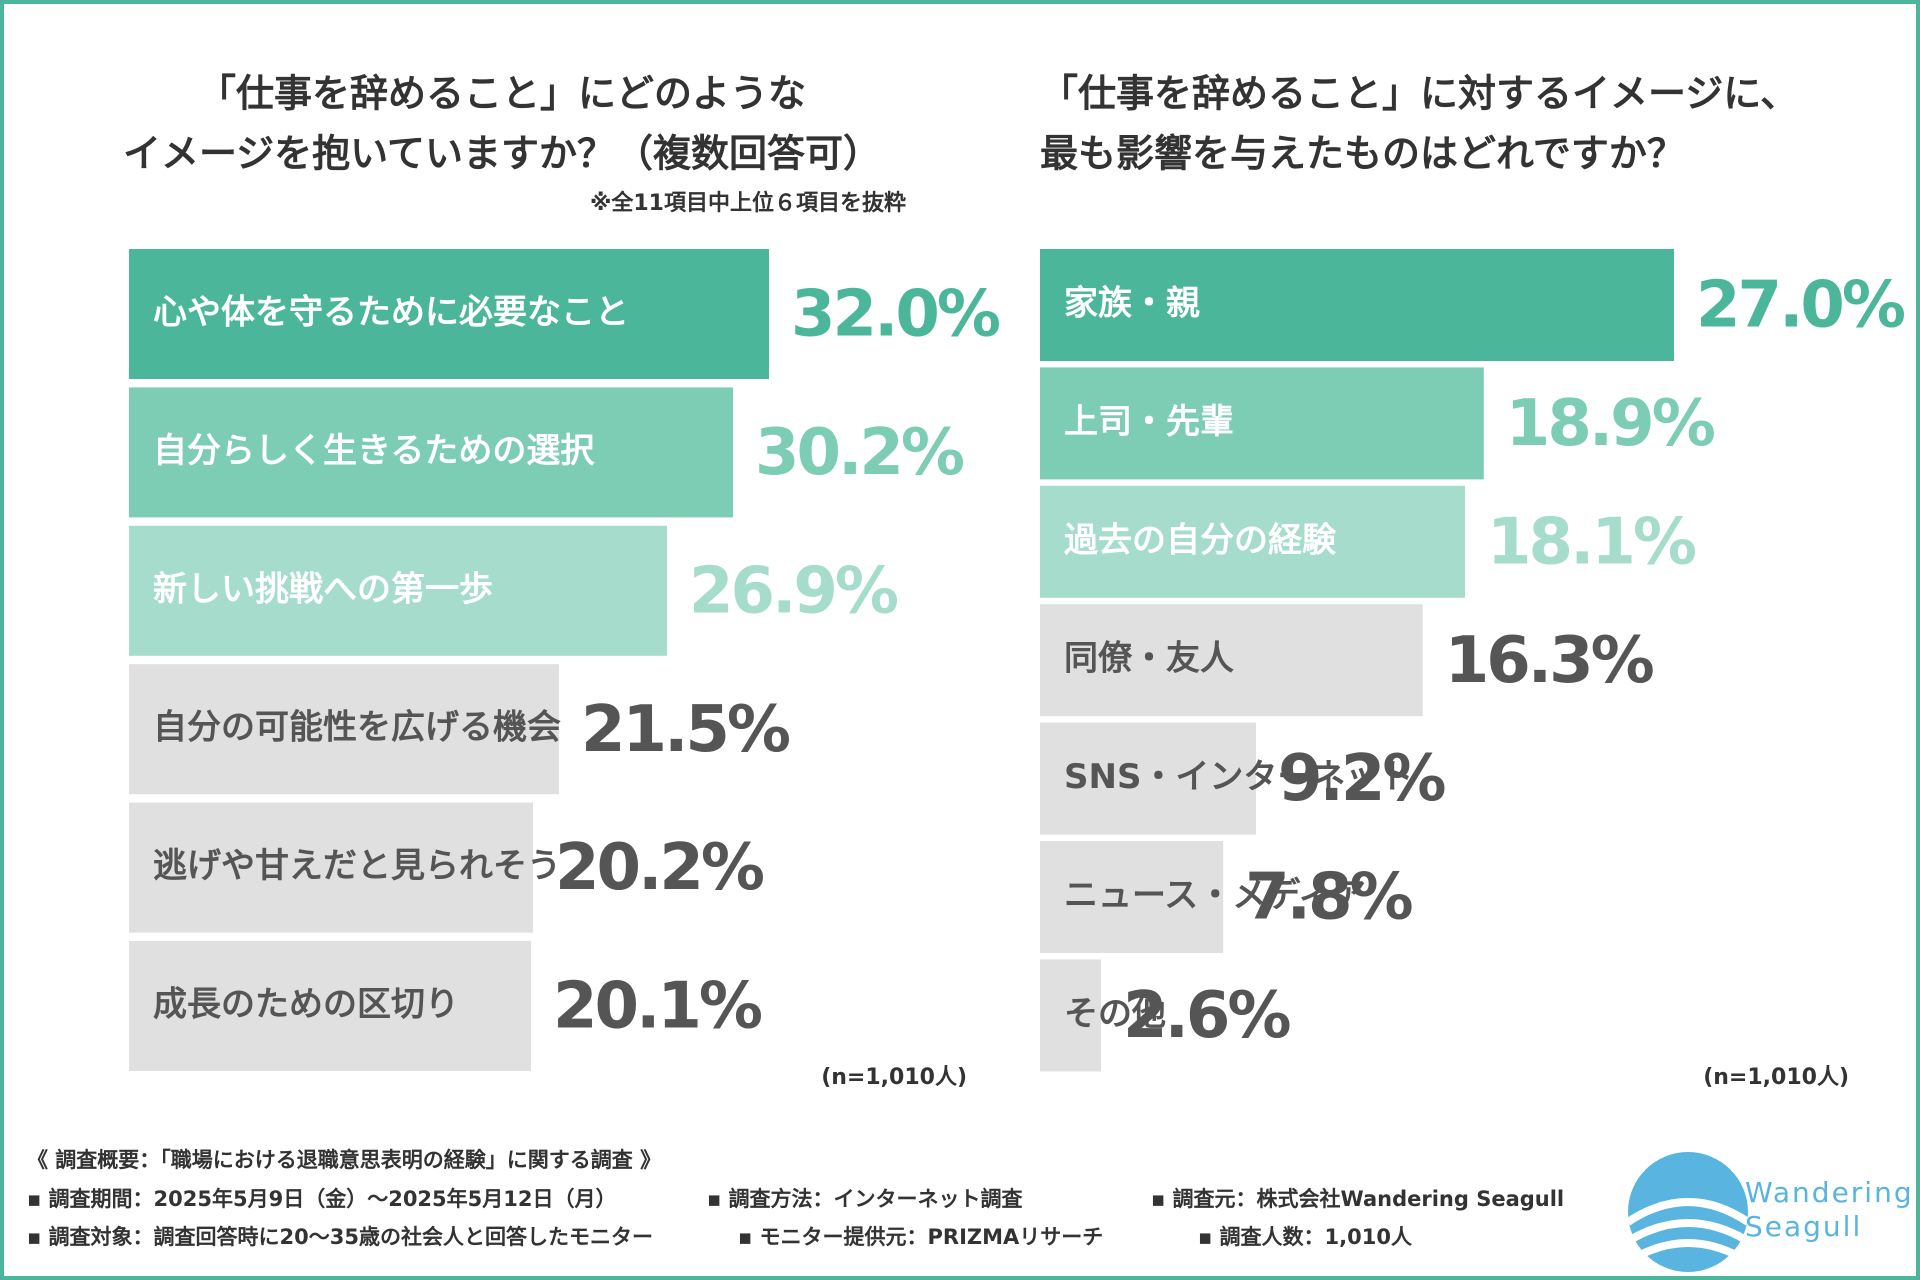 The width and height of the screenshot is (1920, 1280). I want to click on value-label: 16.3%, so click(1549, 661).